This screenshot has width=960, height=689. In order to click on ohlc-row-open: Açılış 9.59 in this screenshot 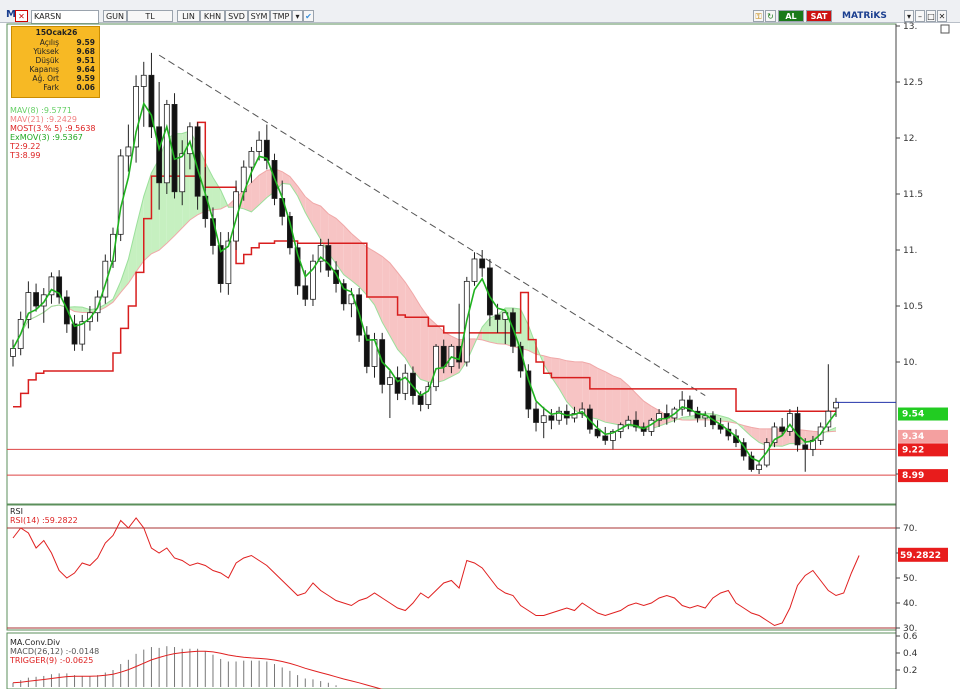, I will do `click(67, 42)`.